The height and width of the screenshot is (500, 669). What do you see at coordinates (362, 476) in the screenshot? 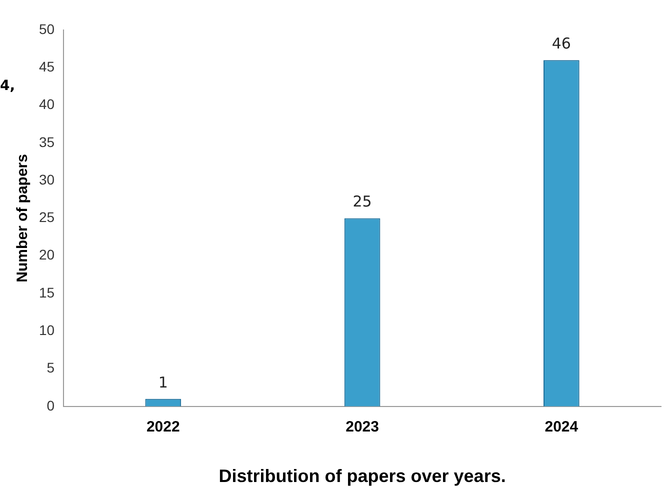
I see `x-axis-title: Distribution of papers over years.` at bounding box center [362, 476].